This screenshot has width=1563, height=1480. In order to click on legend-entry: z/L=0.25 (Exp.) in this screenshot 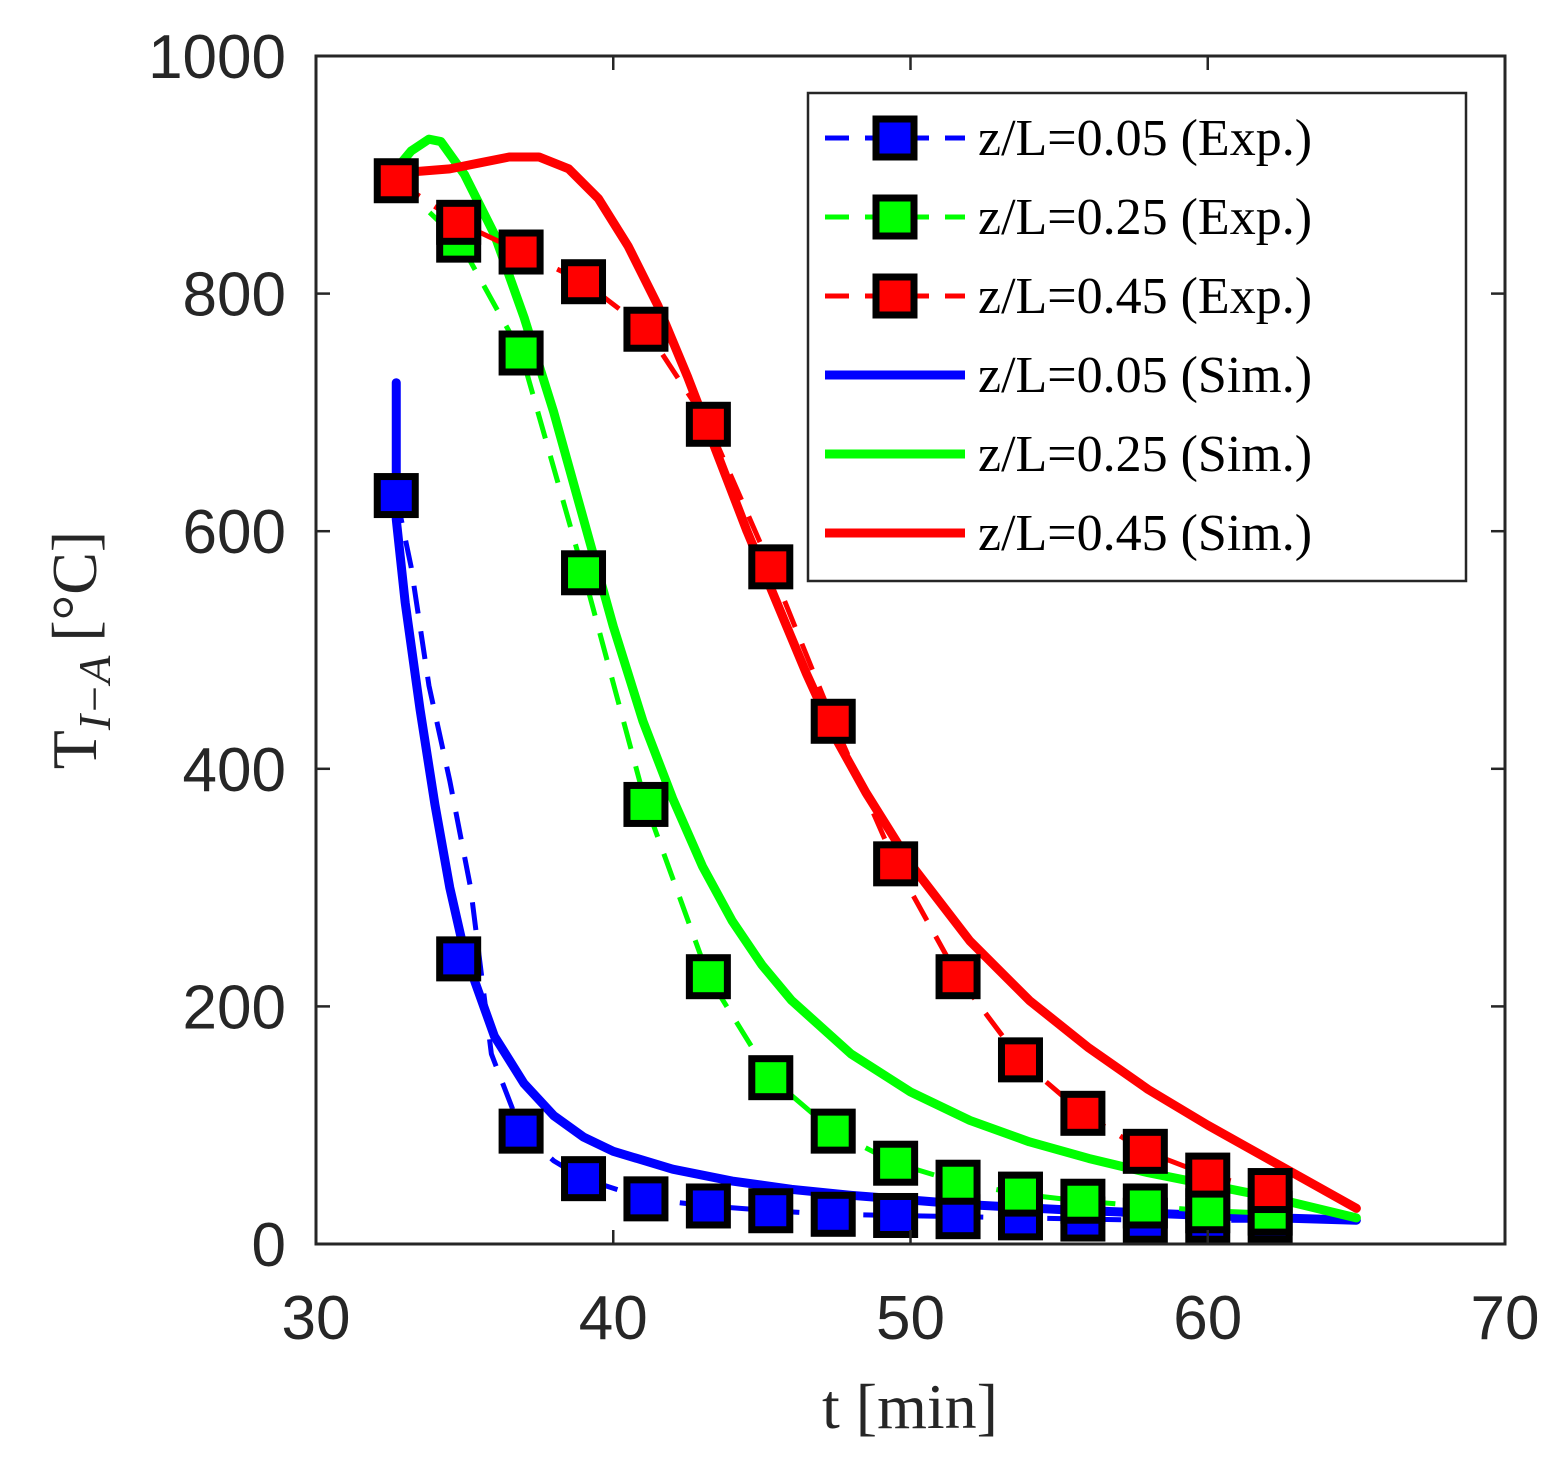, I will do `click(1068, 217)`.